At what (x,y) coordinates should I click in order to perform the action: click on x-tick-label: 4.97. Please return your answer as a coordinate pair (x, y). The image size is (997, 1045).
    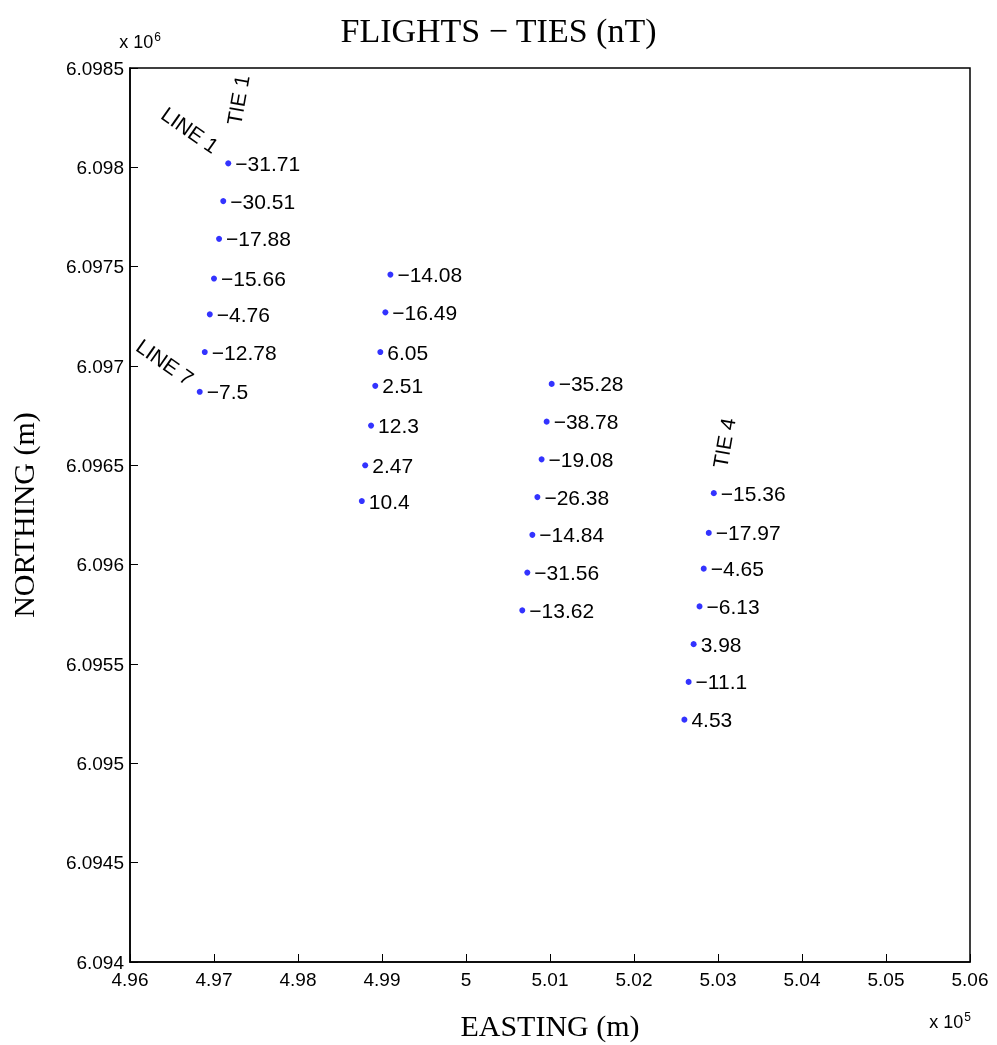
    Looking at the image, I should click on (214, 979).